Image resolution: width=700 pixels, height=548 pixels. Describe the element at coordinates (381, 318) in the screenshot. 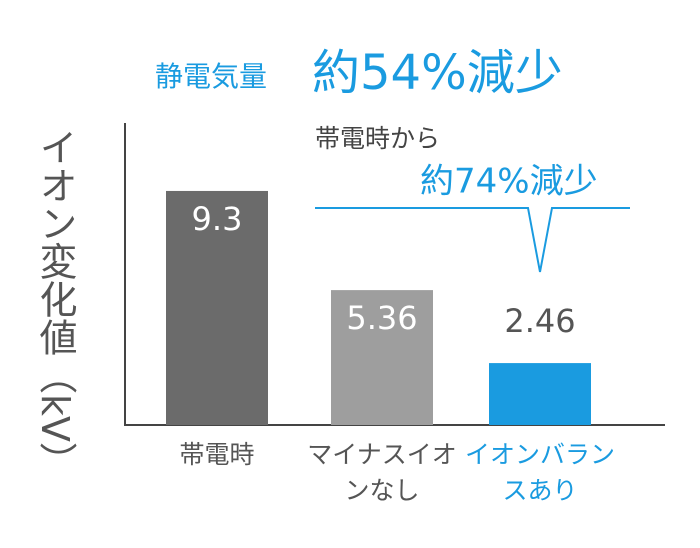

I see `value-label: 5.36` at that location.